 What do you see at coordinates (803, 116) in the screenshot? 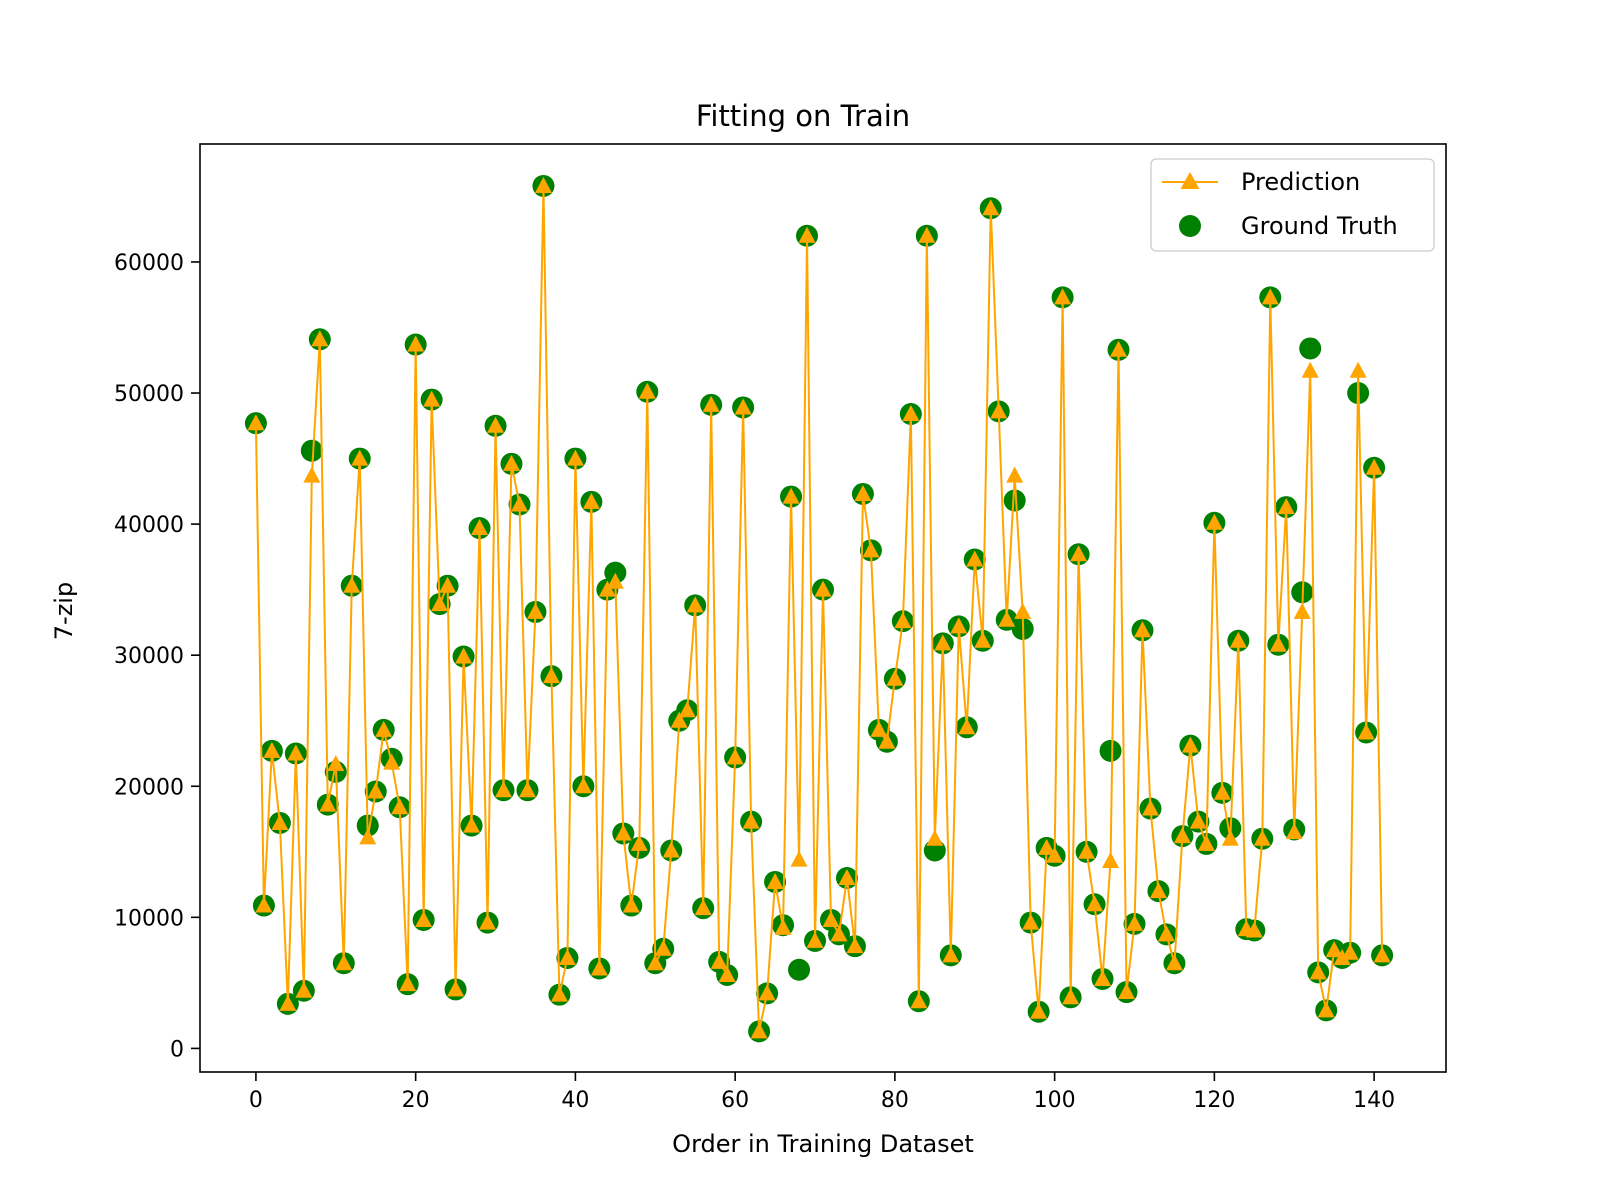
I see `chart-title: Fitting on Train` at bounding box center [803, 116].